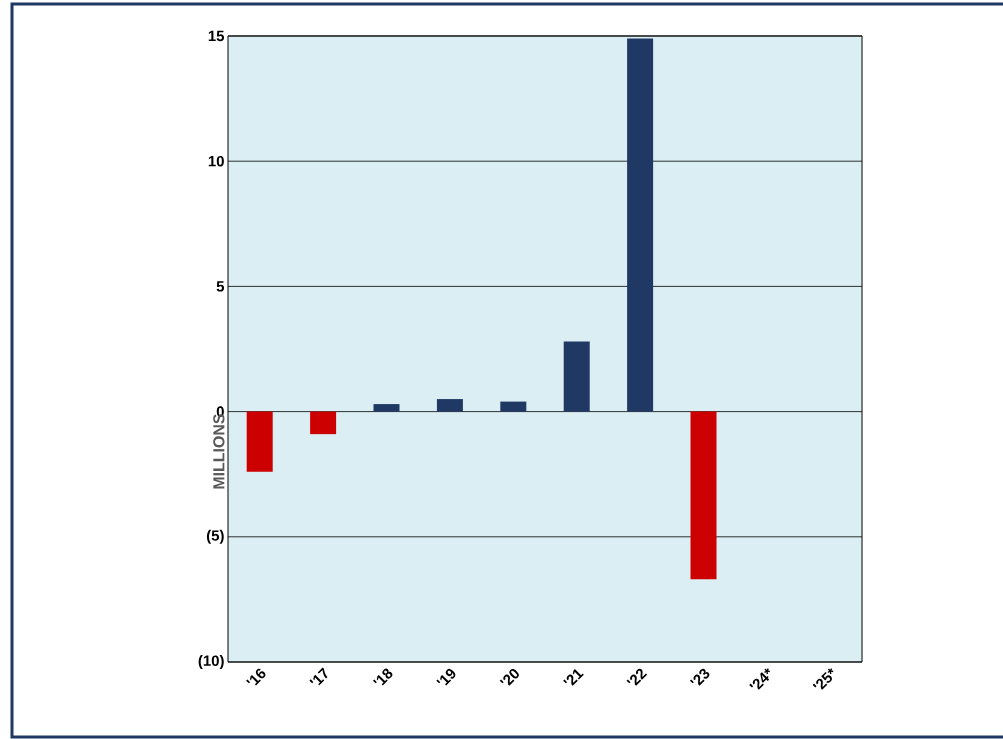 The height and width of the screenshot is (739, 1003). What do you see at coordinates (759, 679) in the screenshot?
I see `x-tick-label: '24*` at bounding box center [759, 679].